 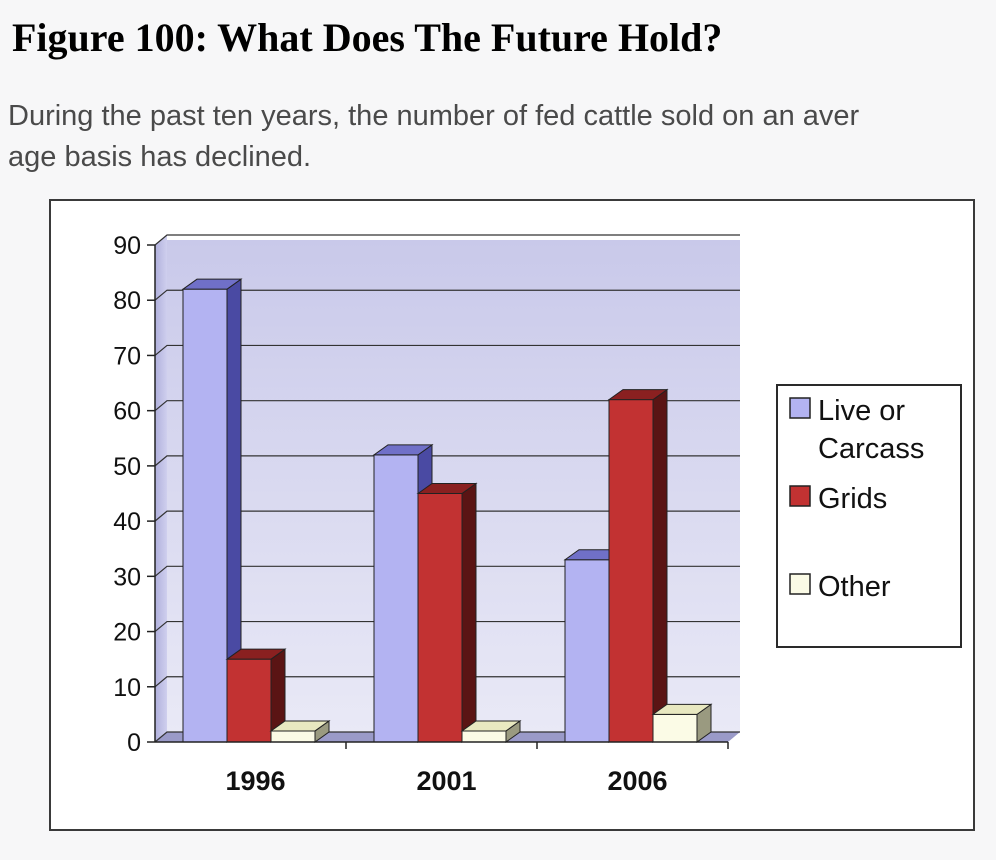 What do you see at coordinates (861, 411) in the screenshot?
I see `legend-label: Live or` at bounding box center [861, 411].